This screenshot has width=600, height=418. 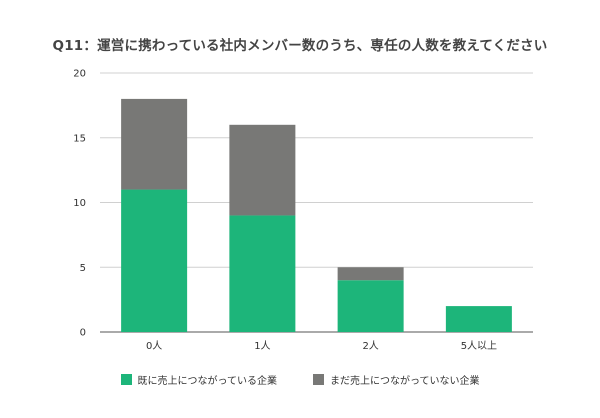 What do you see at coordinates (405, 381) in the screenshot?
I see `legend-label-no-sales: まだ売上につながっていない企業` at bounding box center [405, 381].